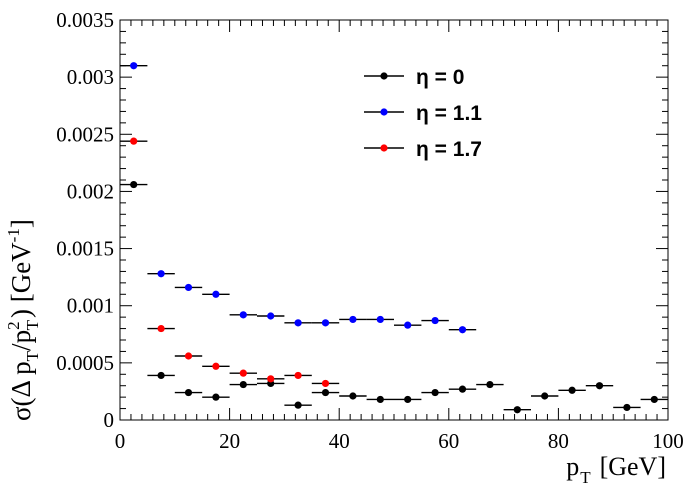 Image resolution: width=700 pixels, height=500 pixels. Describe the element at coordinates (448, 441) in the screenshot. I see `x-tick-label: 60` at that location.